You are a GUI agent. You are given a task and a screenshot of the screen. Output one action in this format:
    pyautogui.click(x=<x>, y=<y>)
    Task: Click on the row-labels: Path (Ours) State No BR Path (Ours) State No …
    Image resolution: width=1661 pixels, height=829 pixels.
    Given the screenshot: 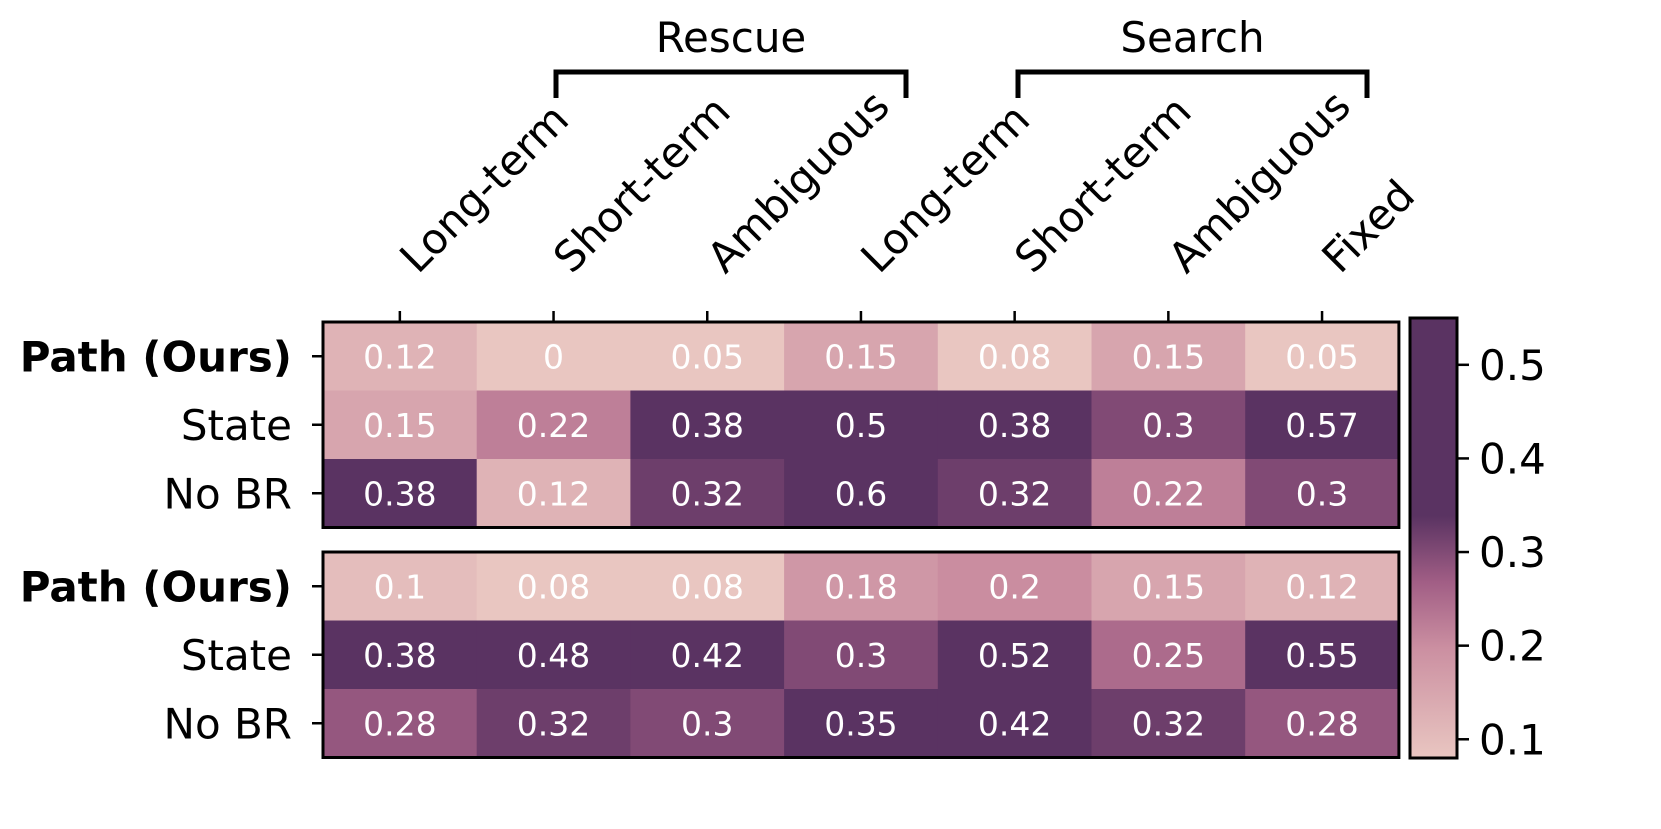 What is the action you would take?
    pyautogui.click(x=171, y=540)
    